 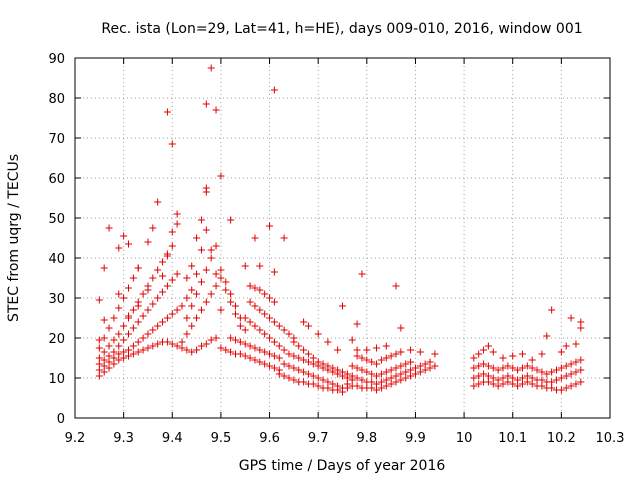 What do you see at coordinates (318, 438) in the screenshot?
I see `x-tick-label: 9.7` at bounding box center [318, 438].